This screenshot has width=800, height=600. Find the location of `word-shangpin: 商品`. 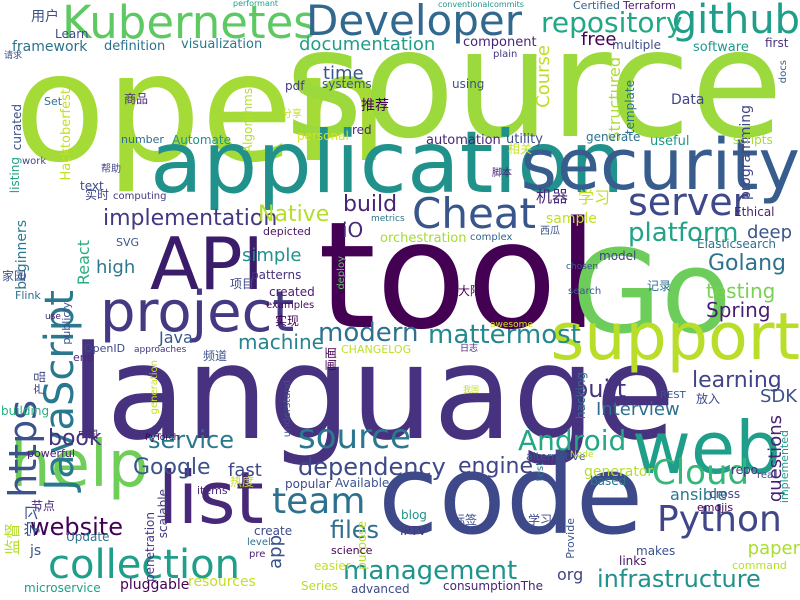

word-shangpin: 商品 is located at coordinates (136, 99).